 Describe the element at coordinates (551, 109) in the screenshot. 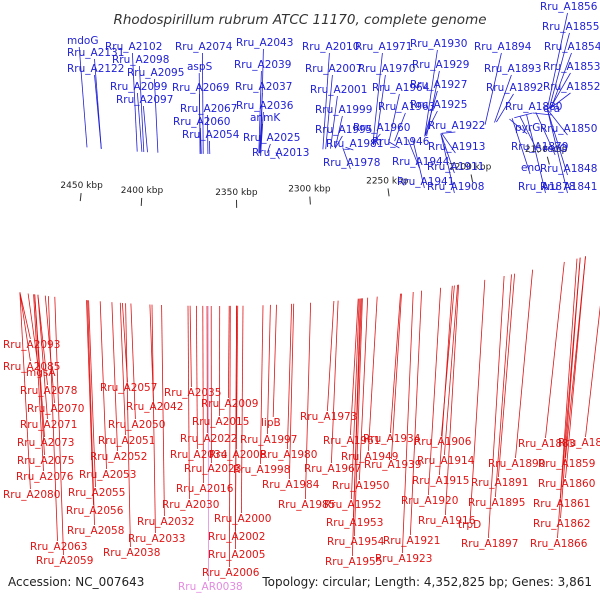

I see `forward-gene-label: era` at that location.